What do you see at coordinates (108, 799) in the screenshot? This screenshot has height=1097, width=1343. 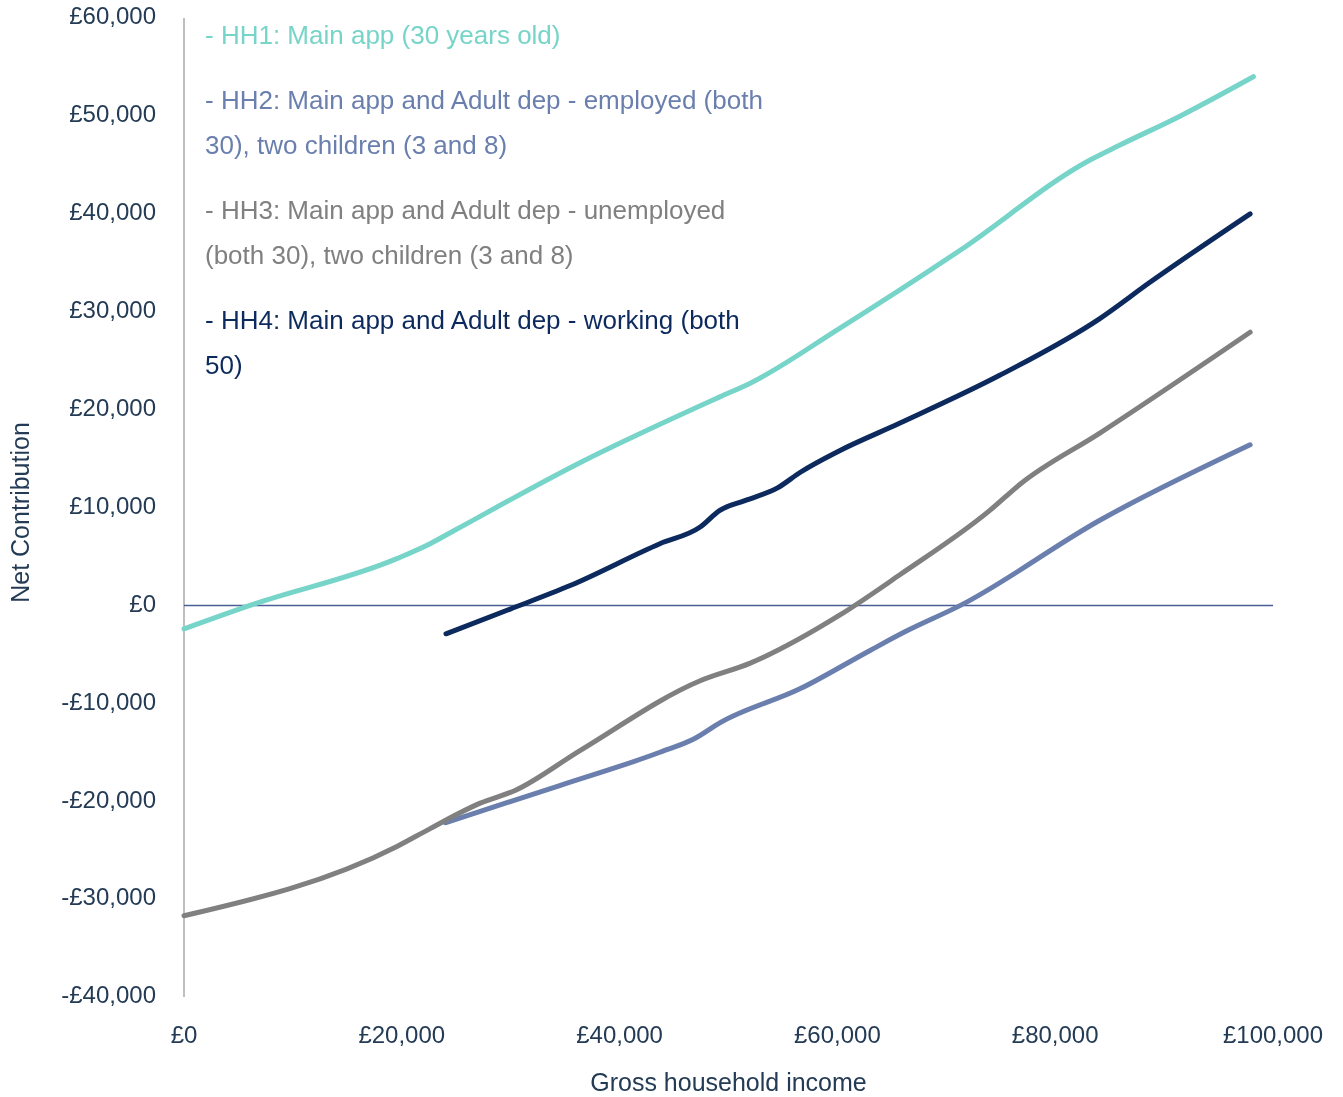 I see `y-tick-label: -£20,000` at bounding box center [108, 799].